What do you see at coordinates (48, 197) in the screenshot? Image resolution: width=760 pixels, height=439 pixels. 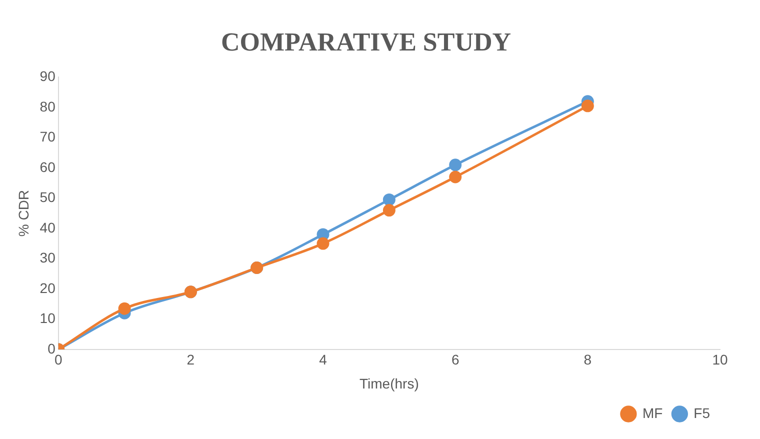 I see `y-tick-label: 50` at bounding box center [48, 197].